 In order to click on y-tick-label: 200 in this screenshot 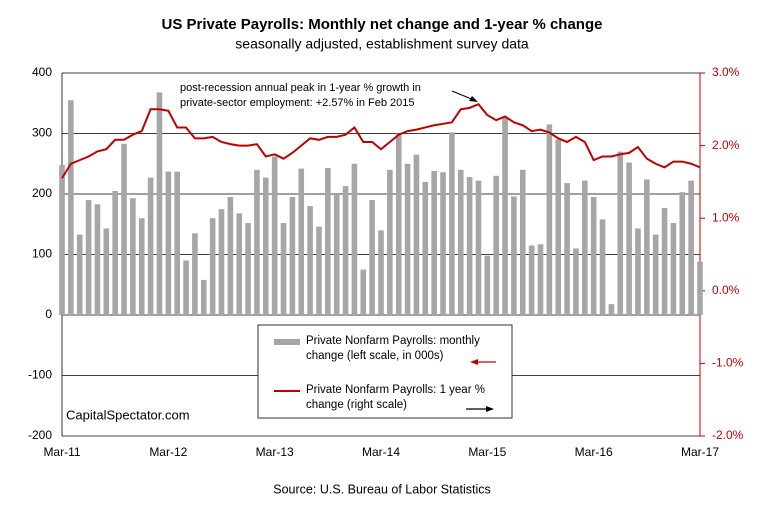, I will do `click(42, 193)`.